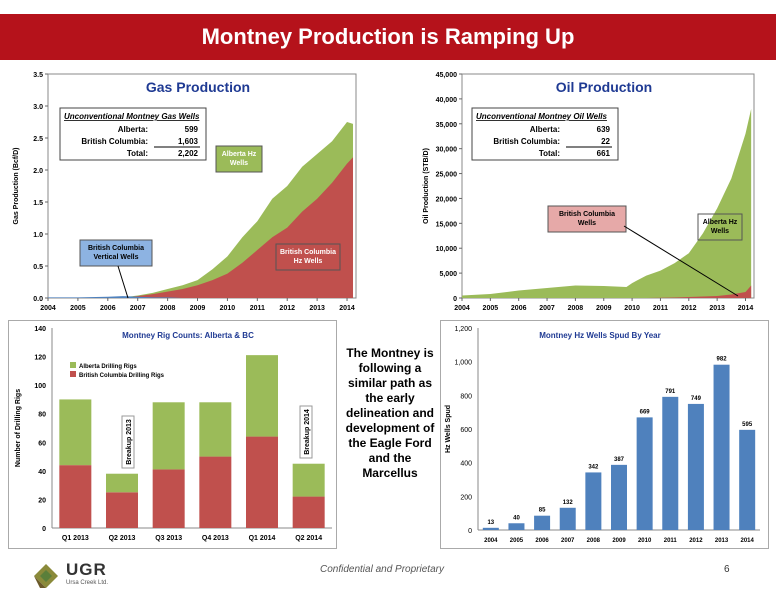 The image size is (776, 600). What do you see at coordinates (447, 175) in the screenshot?
I see `y-tick-label: 25,000` at bounding box center [447, 175].